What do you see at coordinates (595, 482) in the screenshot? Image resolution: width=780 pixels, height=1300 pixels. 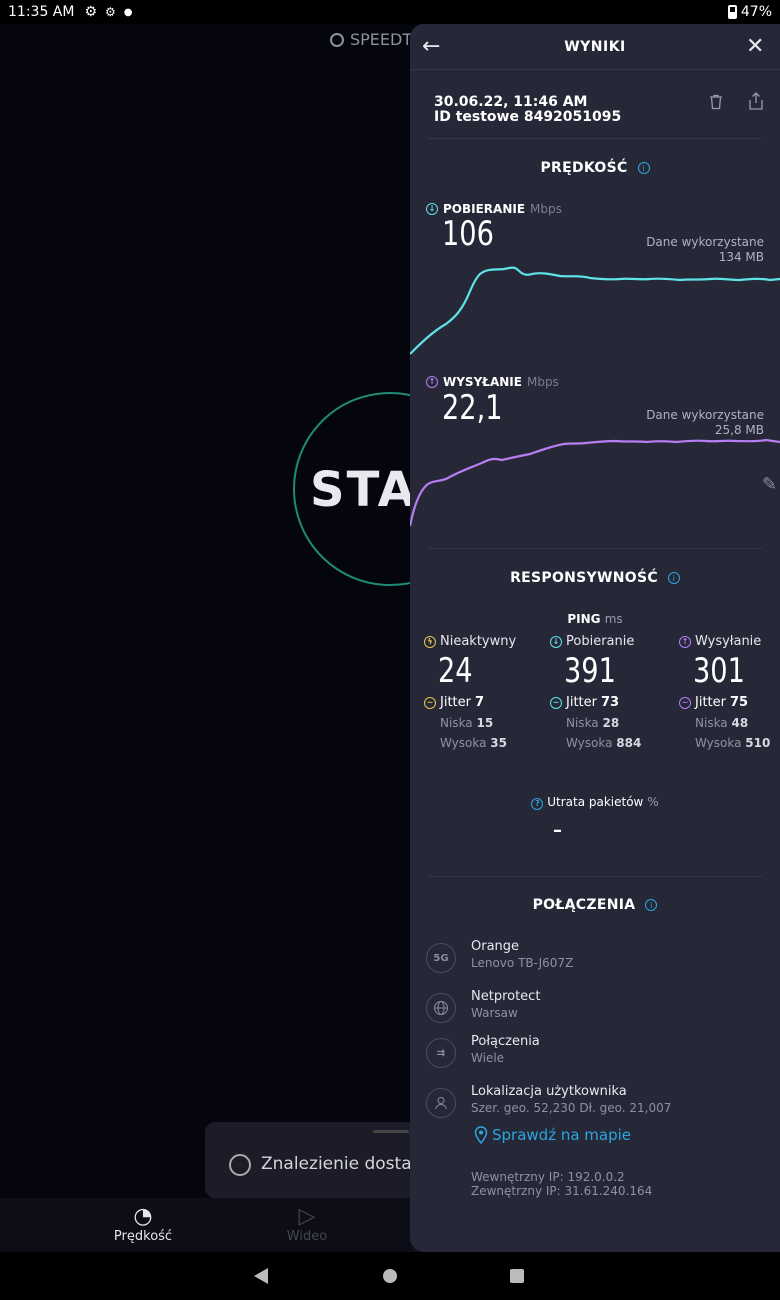 I see `upload-graph` at bounding box center [595, 482].